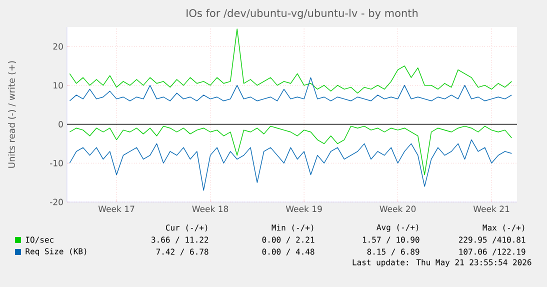 The width and height of the screenshot is (547, 287). What do you see at coordinates (182, 252) in the screenshot?
I see `text: 7.42 / 6.78` at bounding box center [182, 252].